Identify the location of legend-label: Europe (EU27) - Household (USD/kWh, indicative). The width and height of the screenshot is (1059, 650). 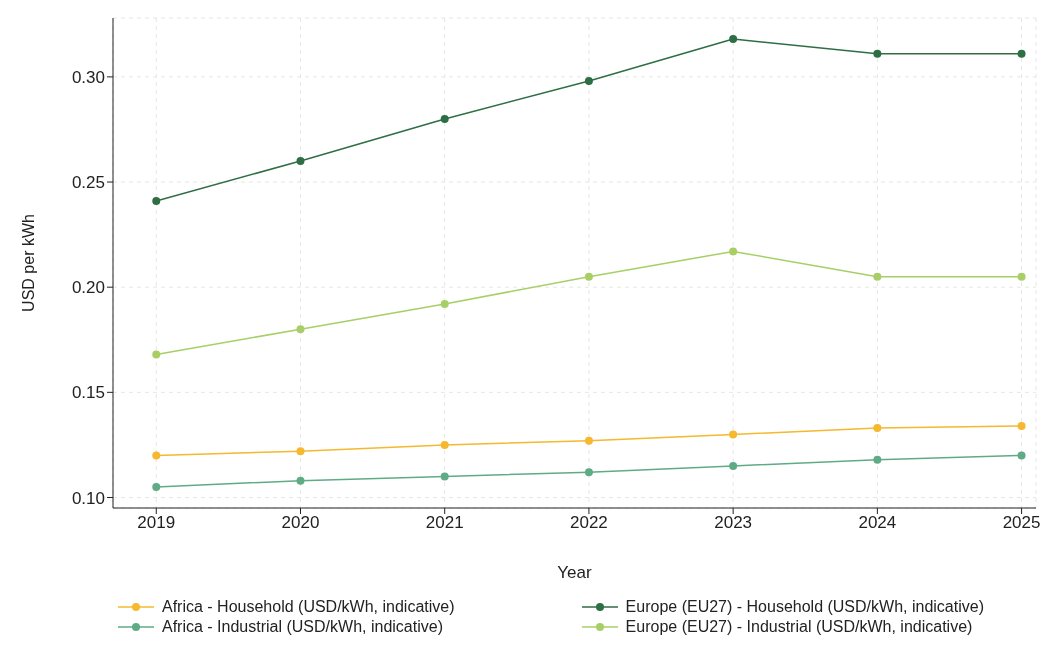
(804, 607).